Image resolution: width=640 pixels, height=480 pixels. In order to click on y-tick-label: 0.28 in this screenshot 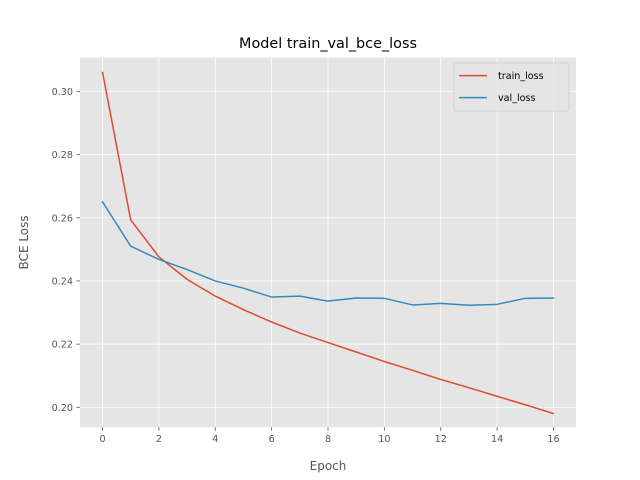, I will do `click(62, 155)`.